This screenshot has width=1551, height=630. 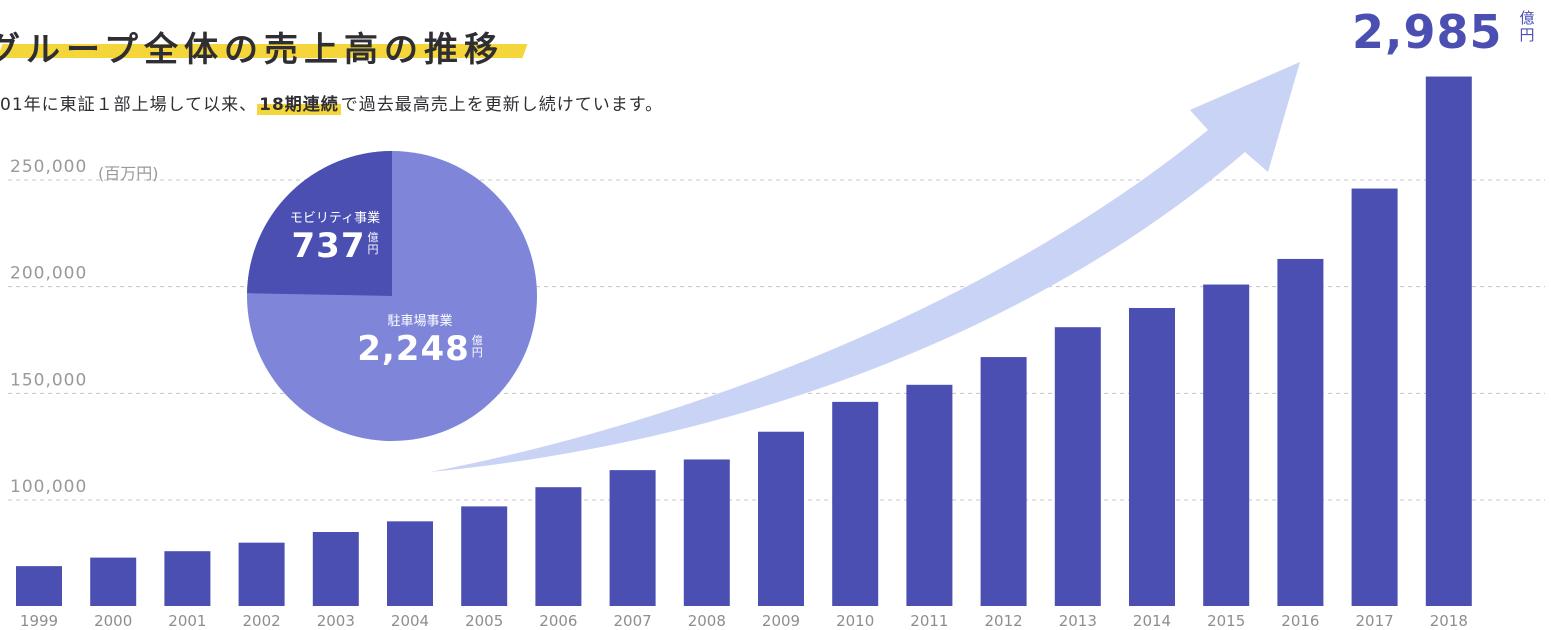 What do you see at coordinates (558, 546) in the screenshot?
I see `bar-2006` at bounding box center [558, 546].